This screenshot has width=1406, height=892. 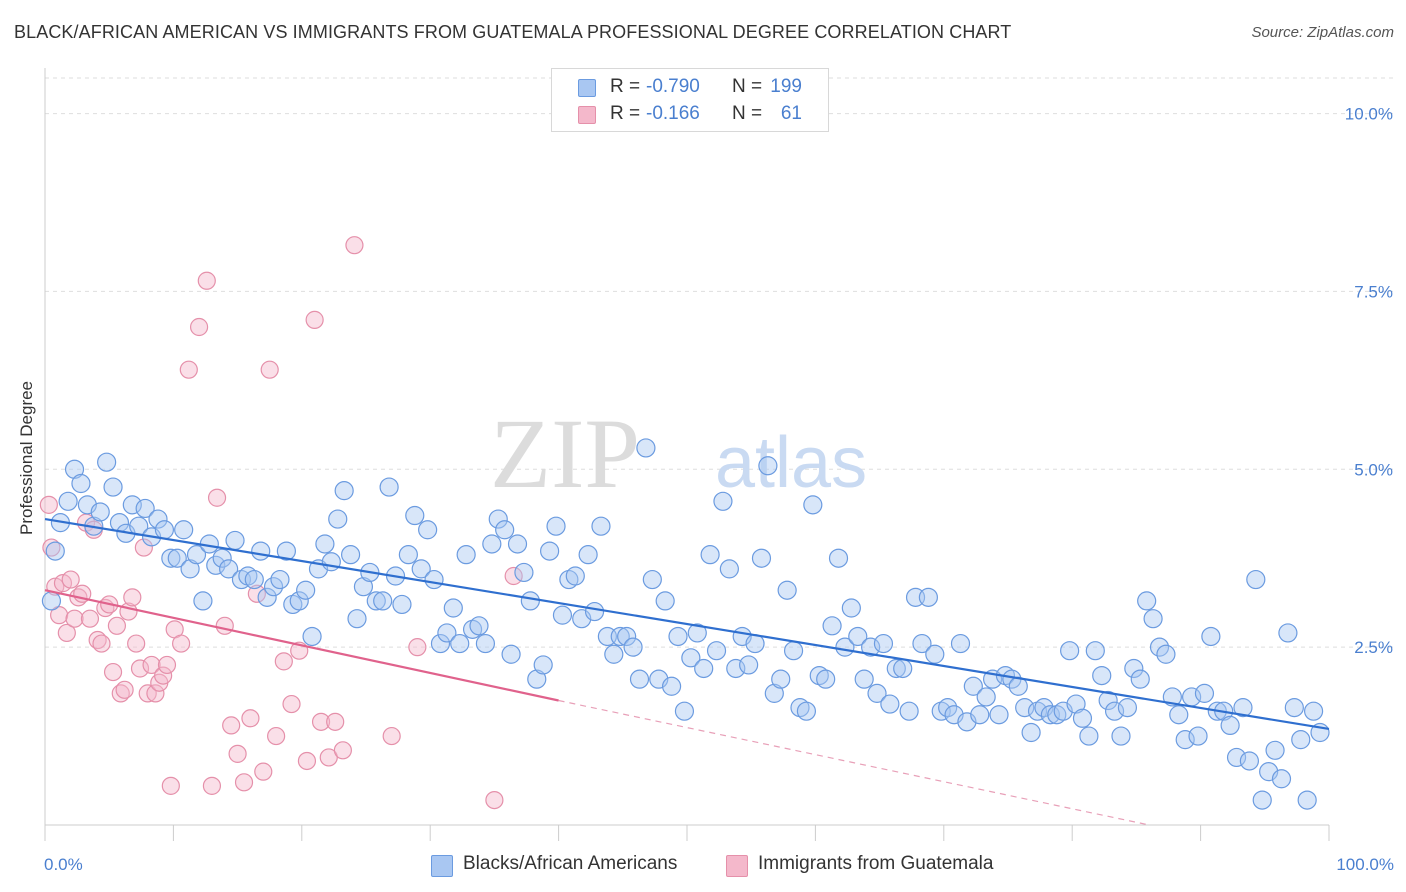 What do you see at coordinates (786, 86) in the screenshot?
I see `legend-n-value: 199` at bounding box center [786, 86].